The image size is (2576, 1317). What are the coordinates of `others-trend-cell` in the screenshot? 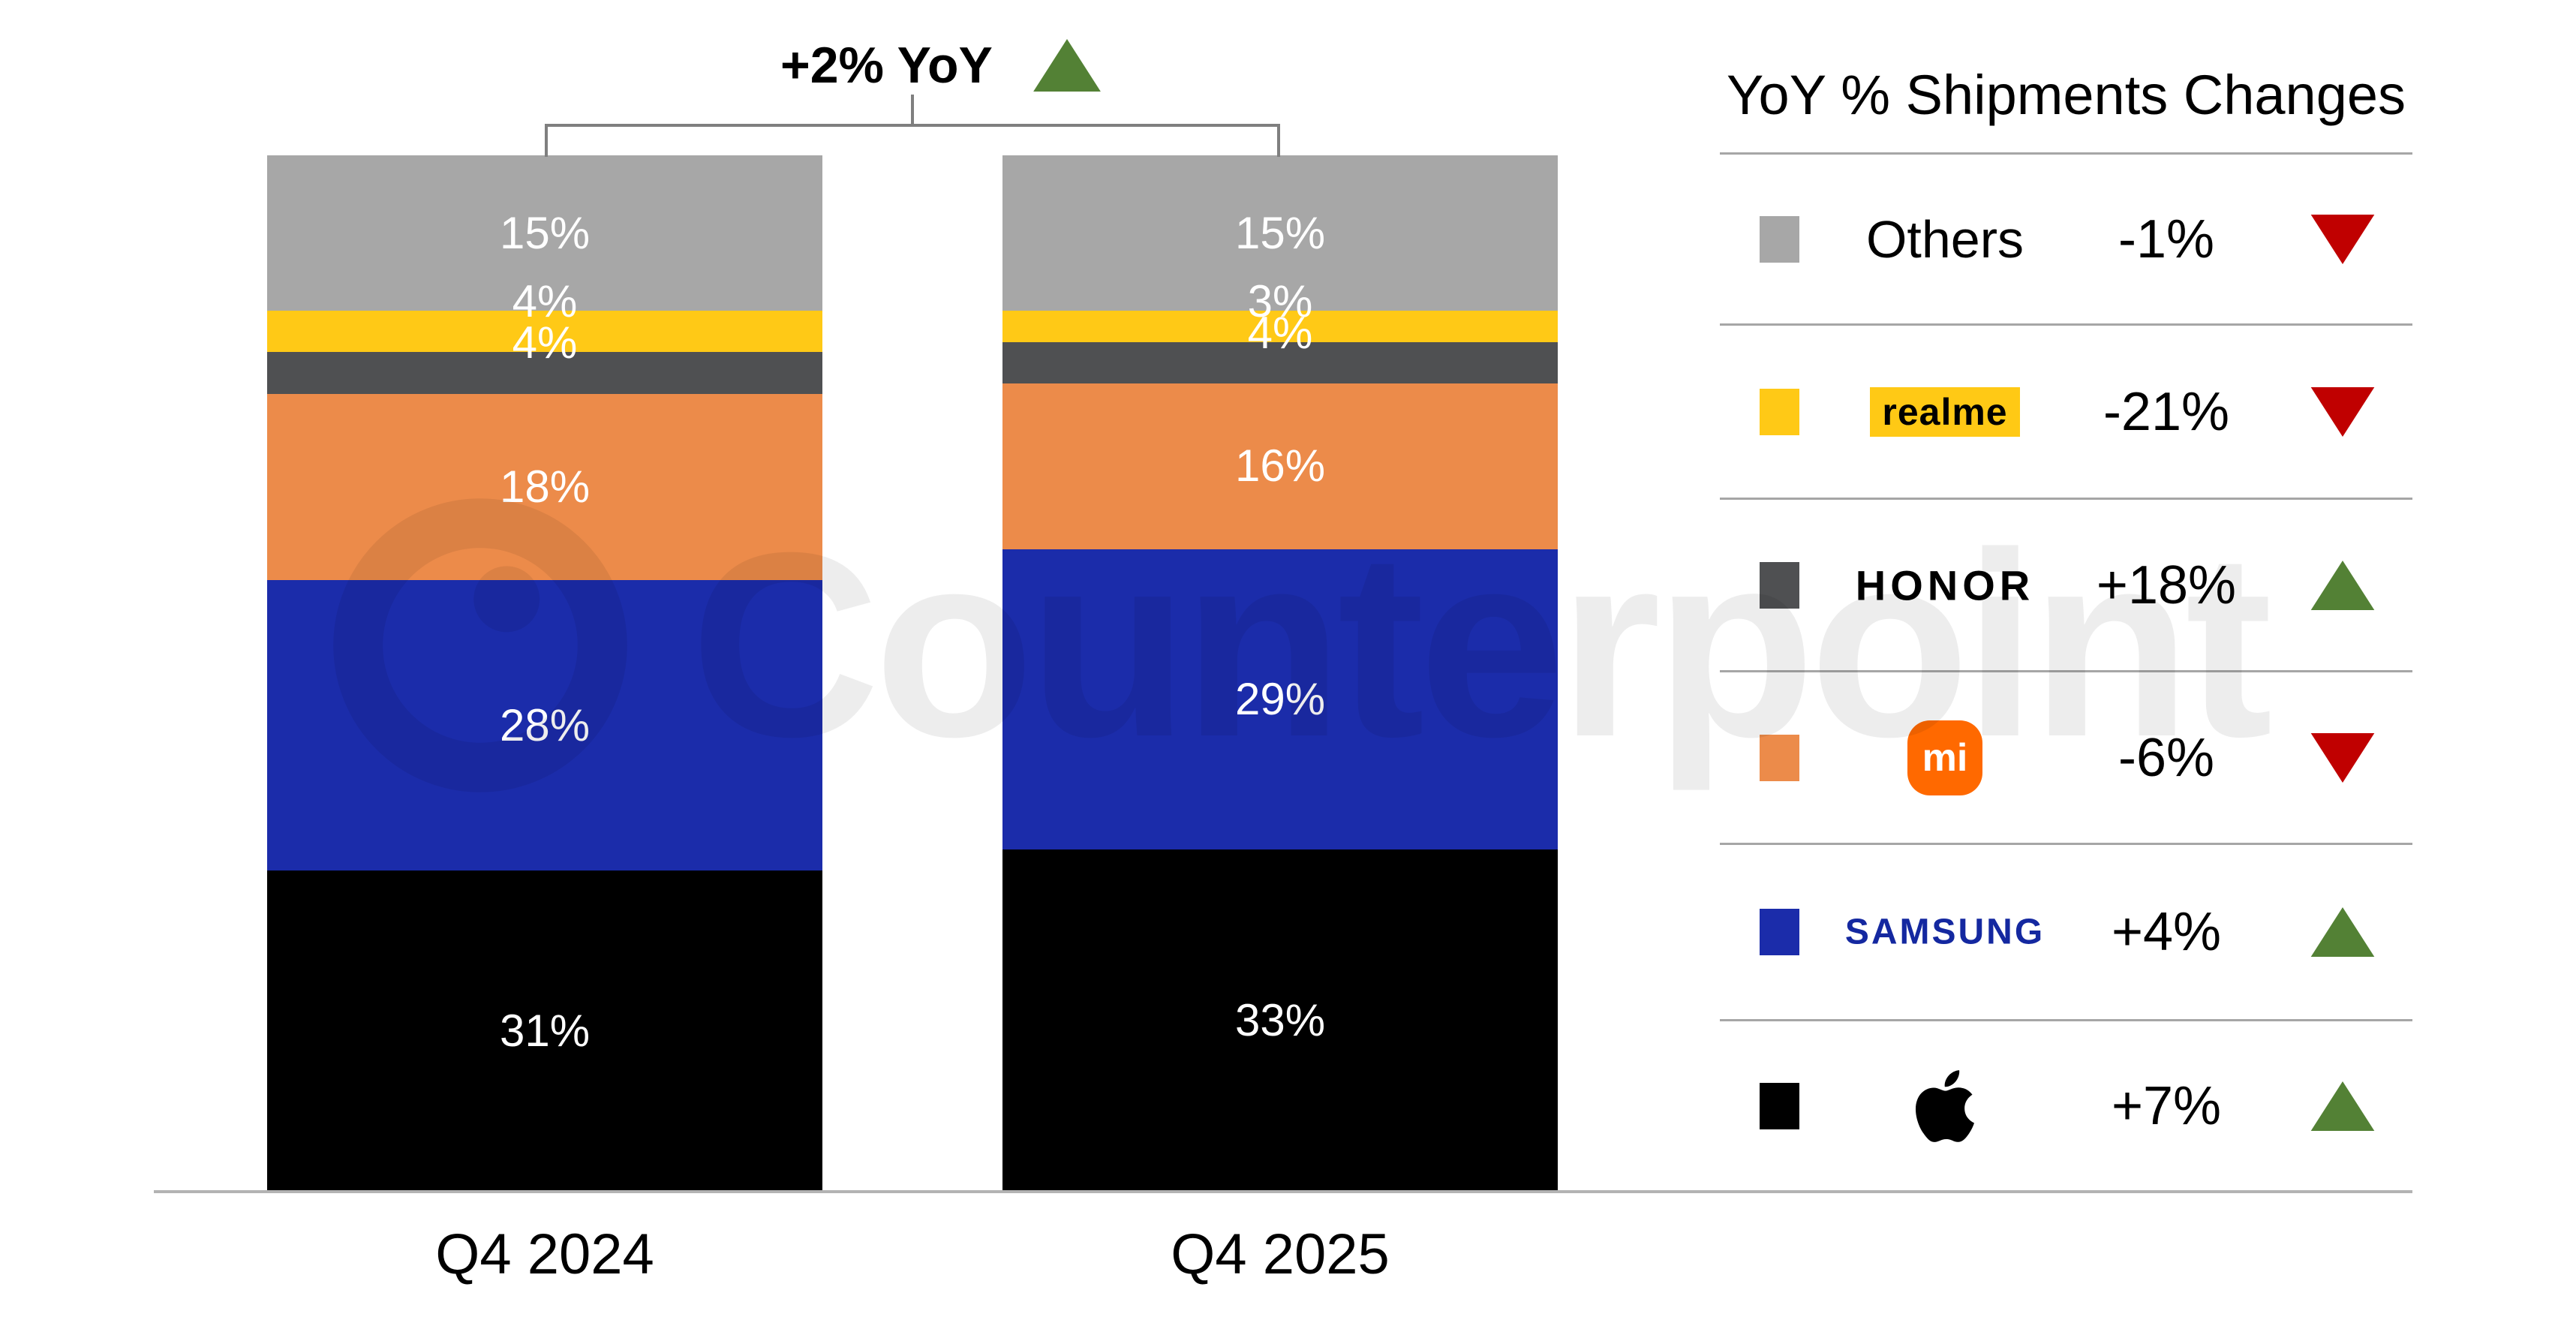 It's located at (2342, 239).